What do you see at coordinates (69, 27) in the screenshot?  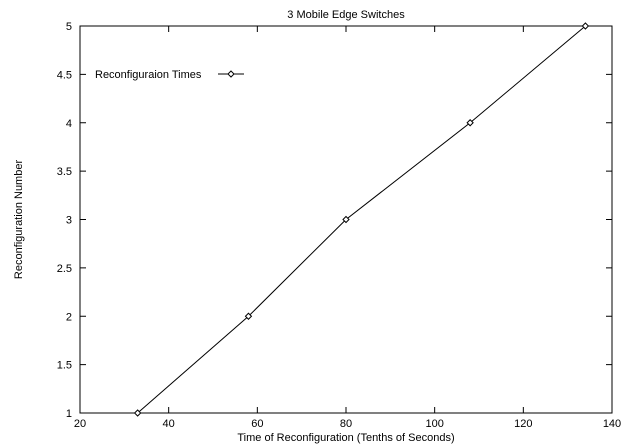 I see `y-tick-label: 5` at bounding box center [69, 27].